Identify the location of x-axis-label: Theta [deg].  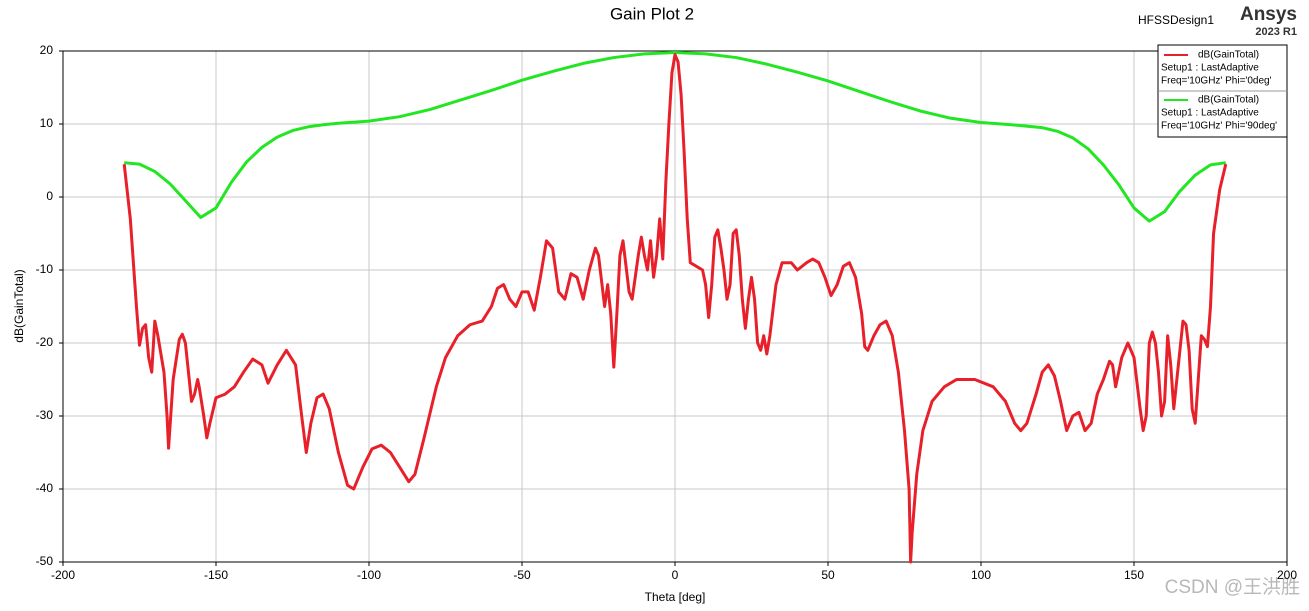
(675, 597).